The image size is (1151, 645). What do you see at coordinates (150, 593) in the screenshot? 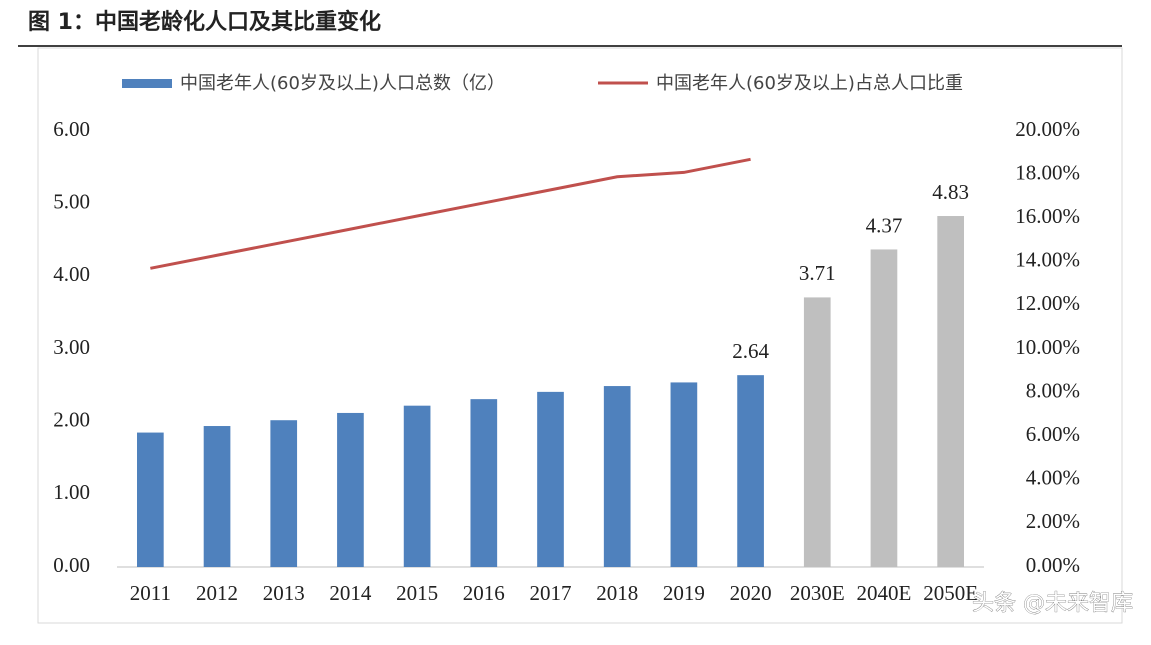
I see `x-tick-label: 2011` at bounding box center [150, 593].